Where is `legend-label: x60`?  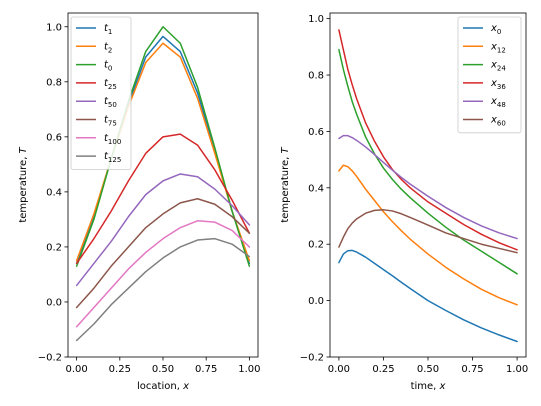
legend-label: x60 is located at coordinates (498, 121).